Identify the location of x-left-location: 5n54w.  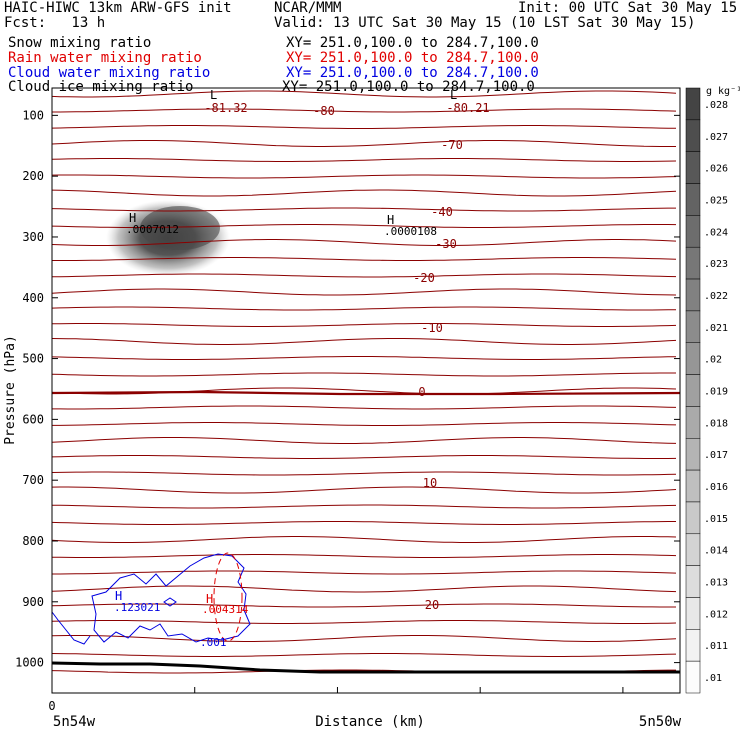
(74, 722).